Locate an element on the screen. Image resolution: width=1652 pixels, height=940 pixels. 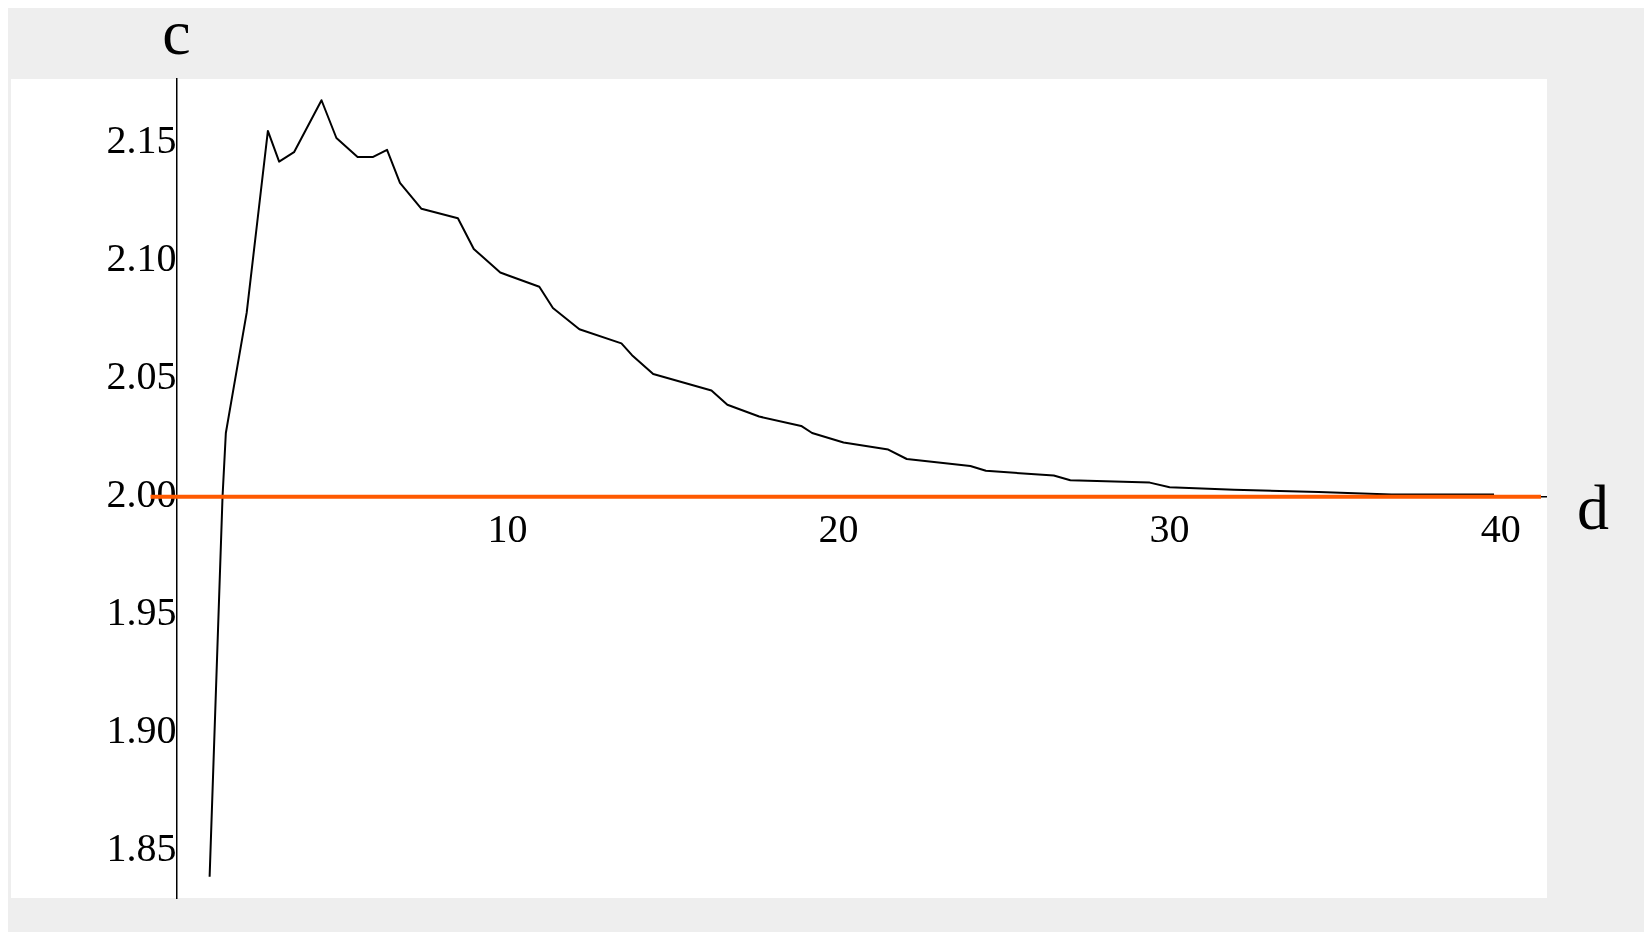
y-axis-title: c is located at coordinates (176, 34).